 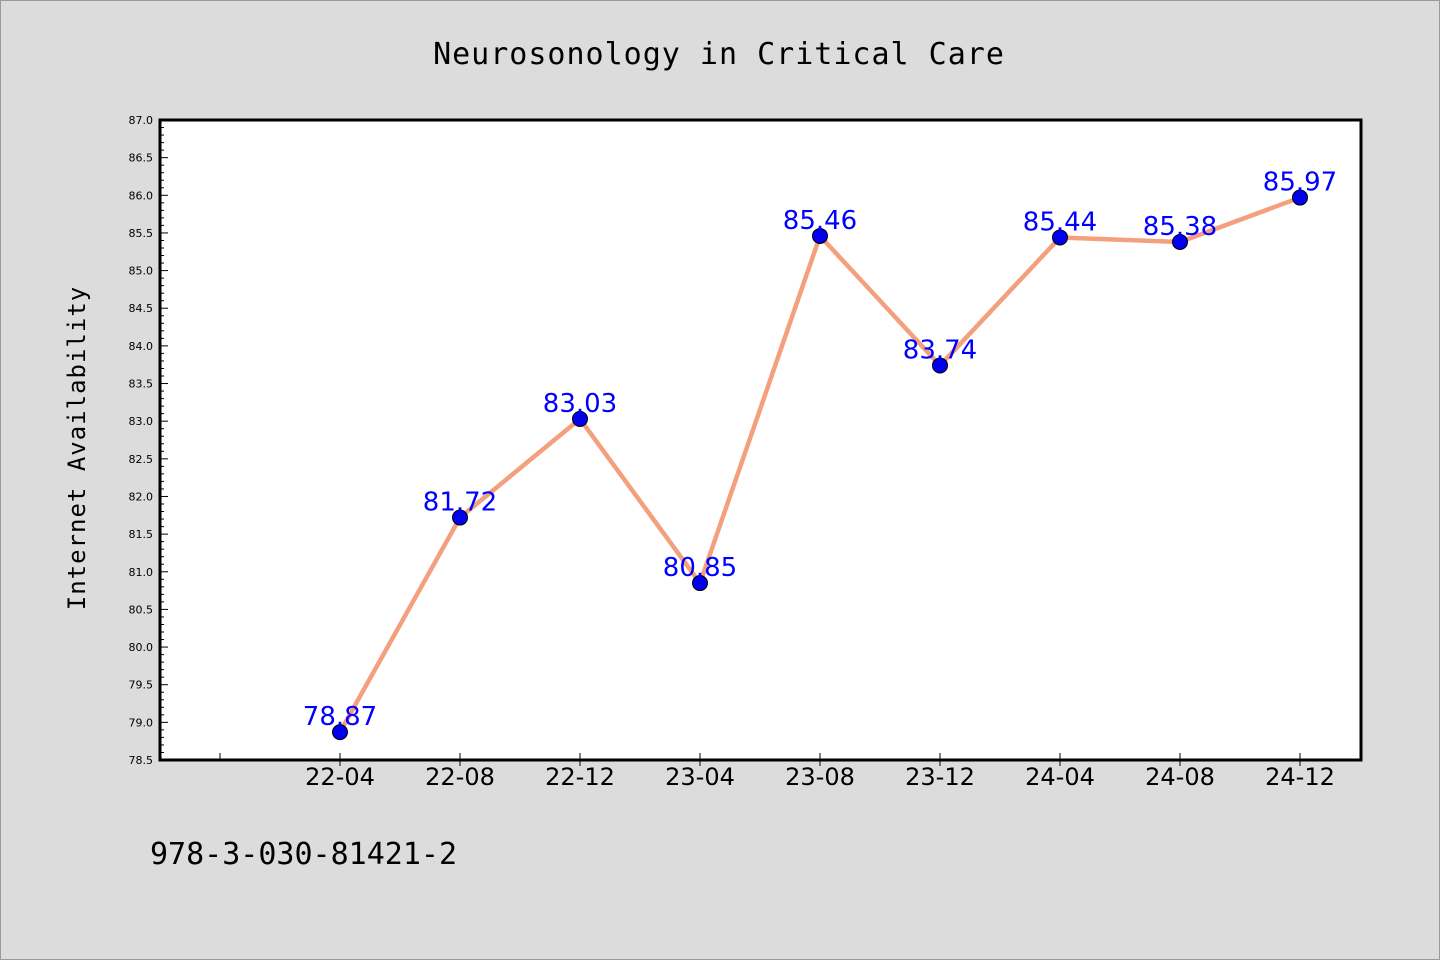 What do you see at coordinates (1300, 183) in the screenshot?
I see `data-label: 85.97` at bounding box center [1300, 183].